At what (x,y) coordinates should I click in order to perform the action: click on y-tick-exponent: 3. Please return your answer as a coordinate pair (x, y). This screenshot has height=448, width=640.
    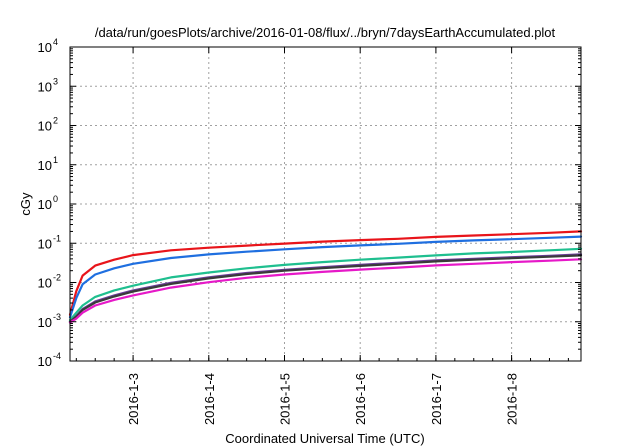
    Looking at the image, I should click on (55, 81).